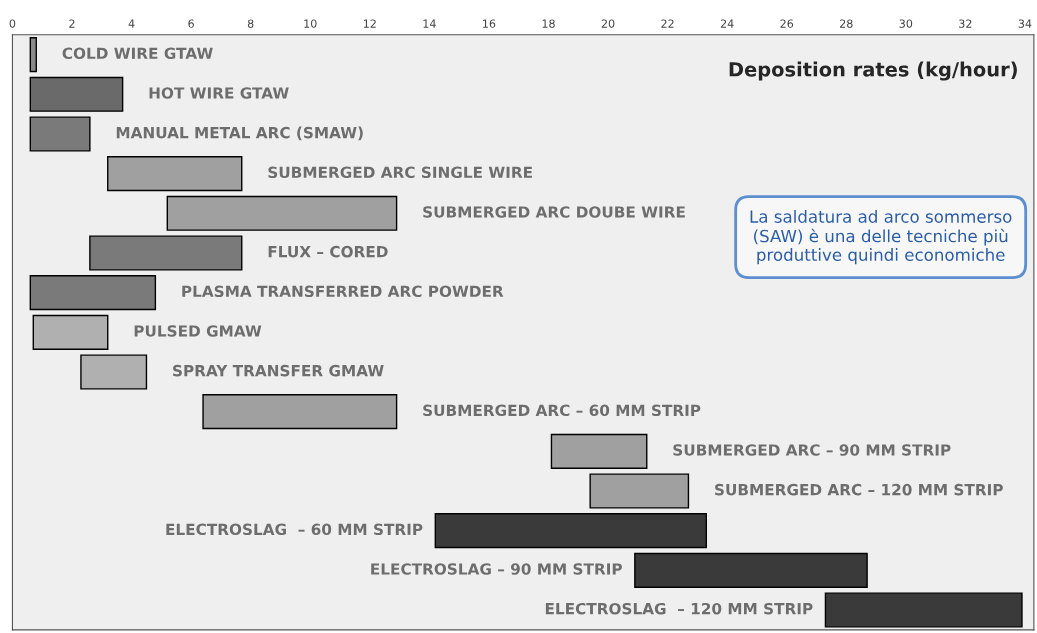  What do you see at coordinates (562, 410) in the screenshot?
I see `y-tick-label: SUBMERGED ARC – 60 MM STRIP` at bounding box center [562, 410].